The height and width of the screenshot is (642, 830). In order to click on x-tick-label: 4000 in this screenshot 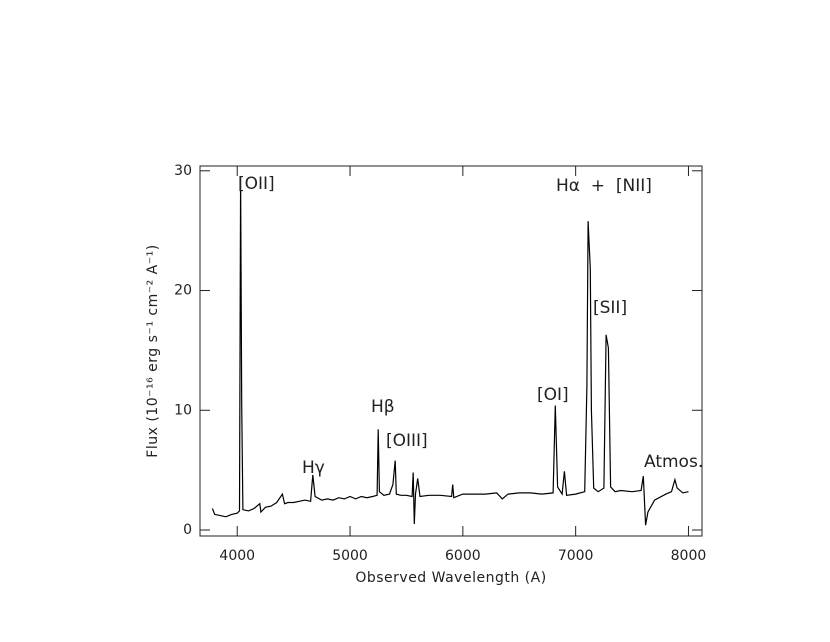, I will do `click(237, 556)`.